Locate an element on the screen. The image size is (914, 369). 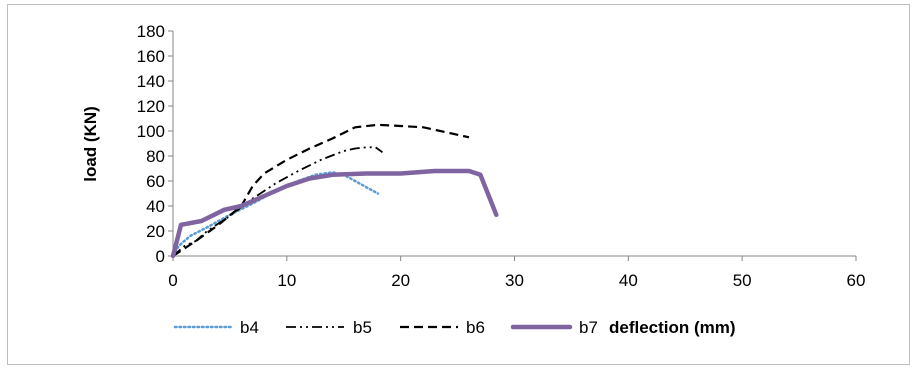
y-tick-label: 0 is located at coordinates (160, 256).